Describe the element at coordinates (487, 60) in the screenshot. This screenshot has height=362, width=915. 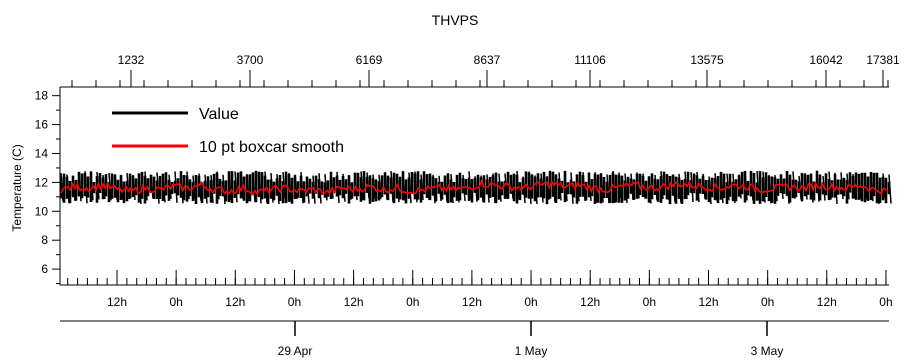
I see `top-tick-label: 8637` at that location.